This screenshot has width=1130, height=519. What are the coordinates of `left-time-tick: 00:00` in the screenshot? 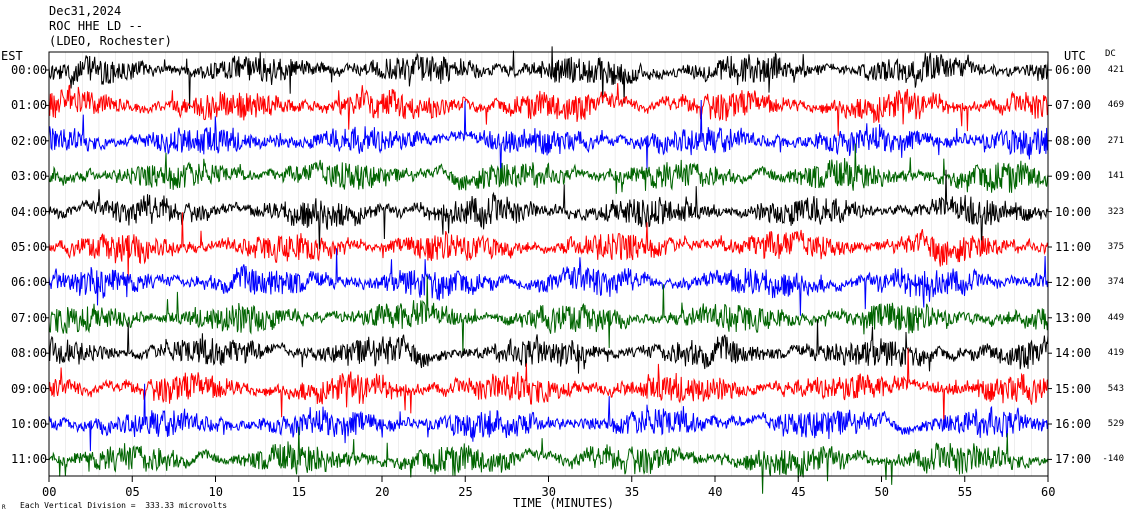 It's located at (29, 70).